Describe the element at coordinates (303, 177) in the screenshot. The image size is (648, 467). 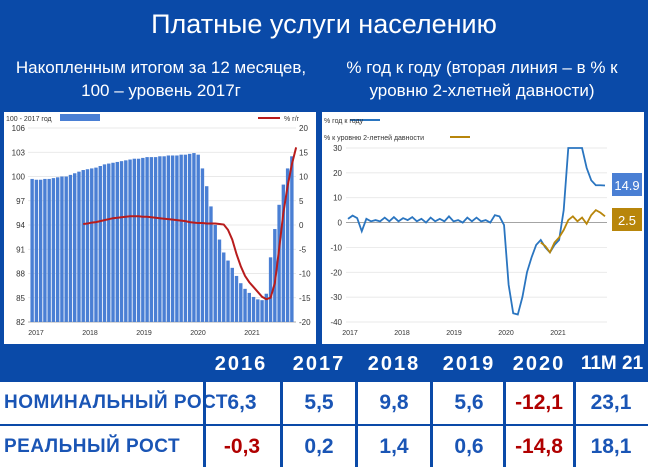
I see `y-tick-right: 10` at that location.